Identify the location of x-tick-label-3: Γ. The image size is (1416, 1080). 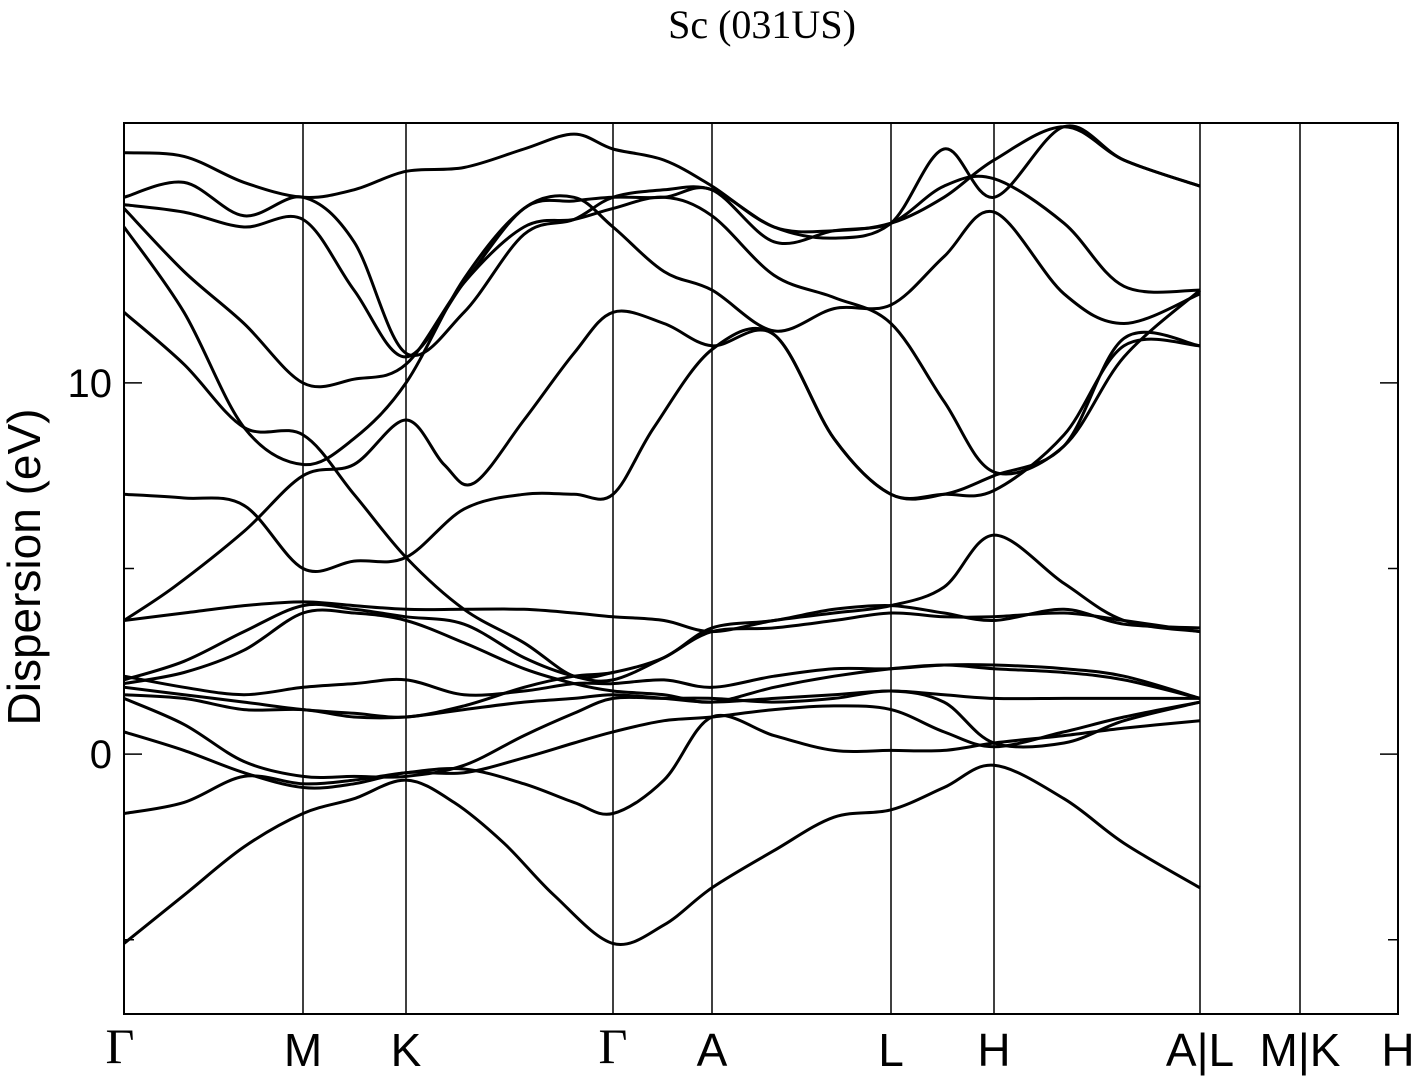
(613, 1046).